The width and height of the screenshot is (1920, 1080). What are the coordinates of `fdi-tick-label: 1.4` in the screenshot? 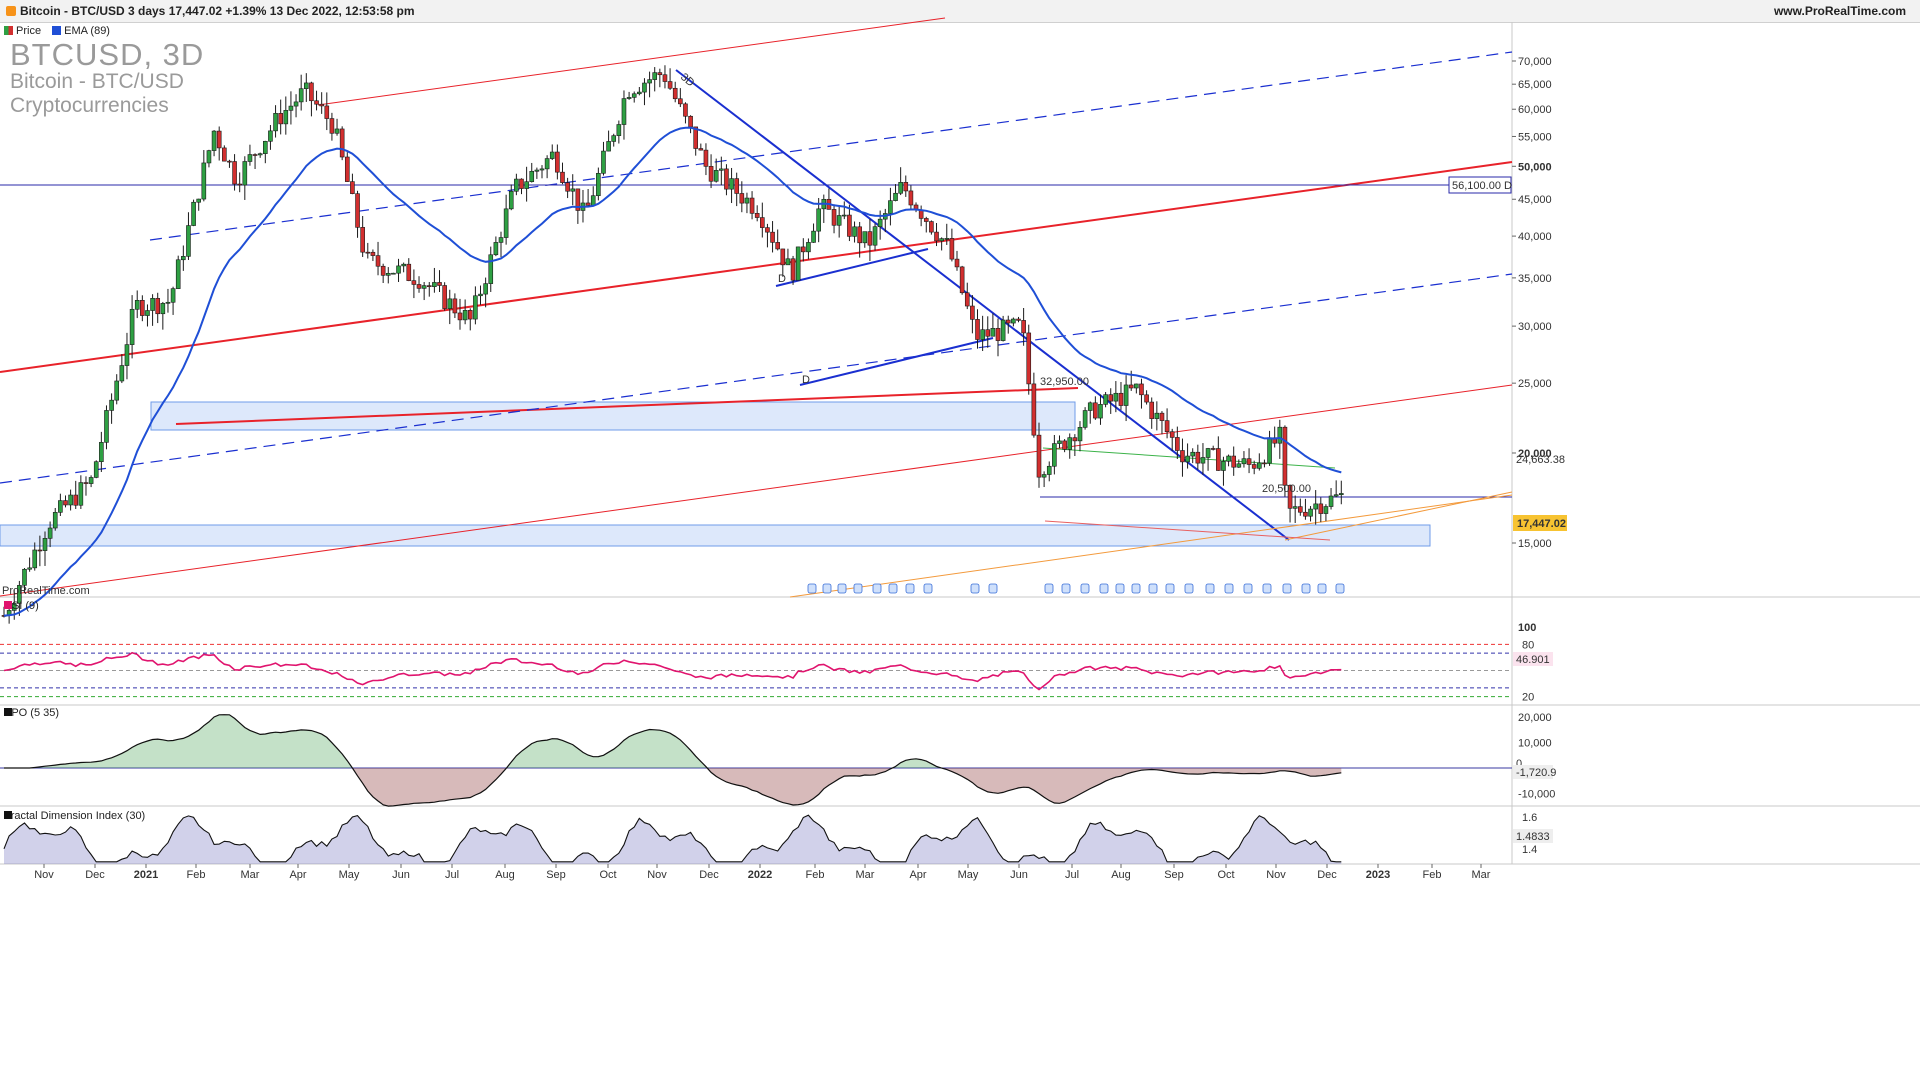 It's located at (1529, 850).